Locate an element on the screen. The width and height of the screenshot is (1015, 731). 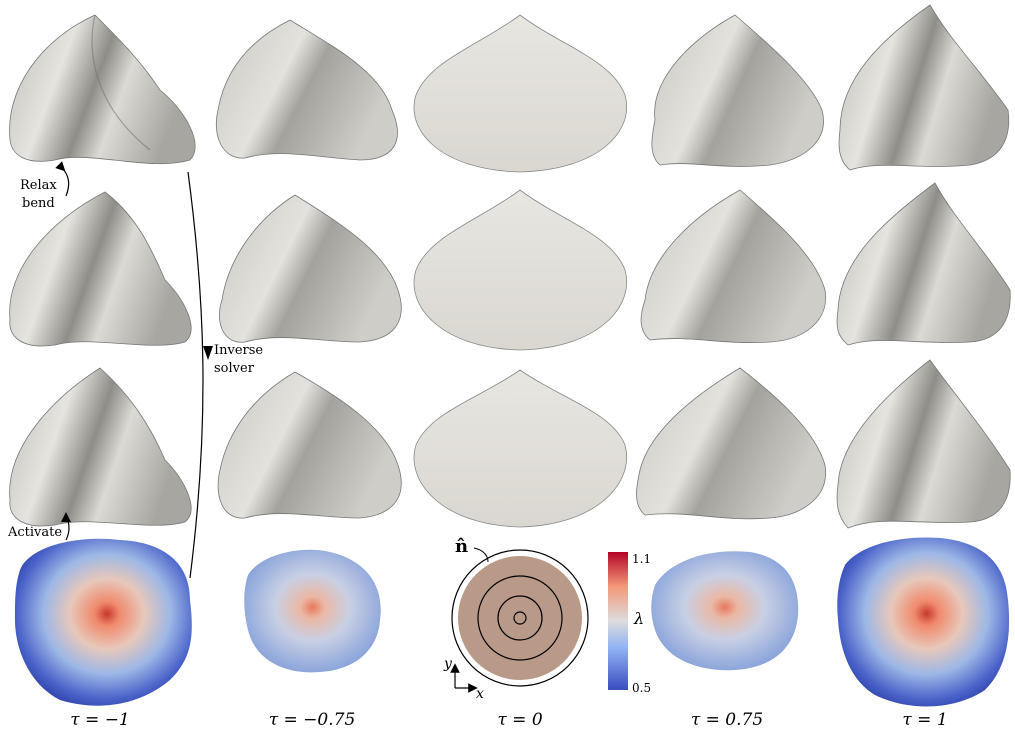
heatmap-col4 is located at coordinates (725, 611).